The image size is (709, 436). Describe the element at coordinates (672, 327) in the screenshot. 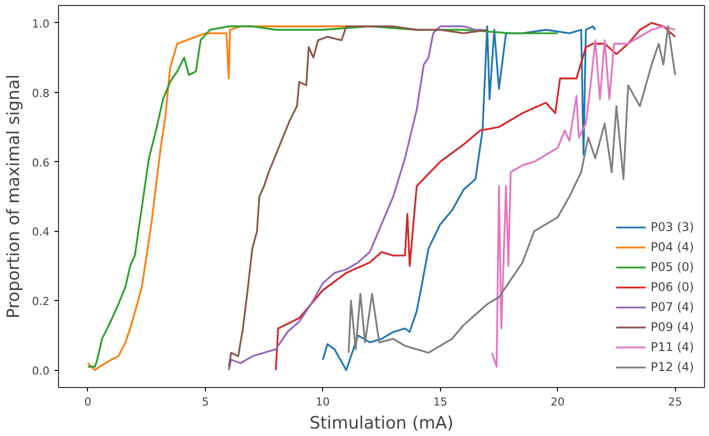

I see `legend-label: P09 (4)` at that location.